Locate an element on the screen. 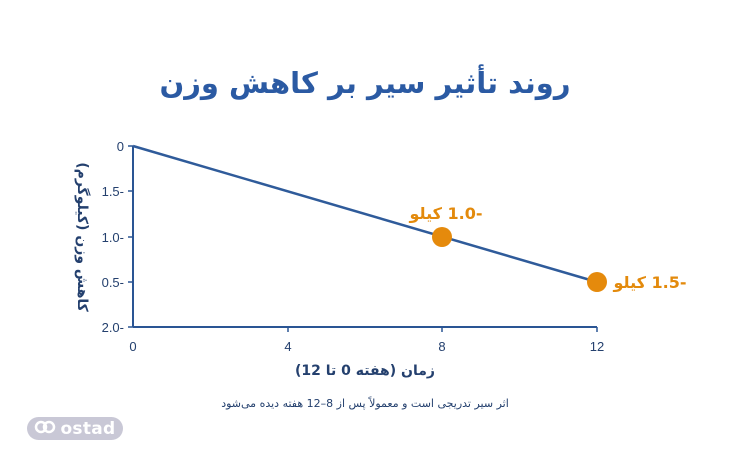 This screenshot has width=730, height=460. y-tick-label: 2.0- is located at coordinates (113, 327).